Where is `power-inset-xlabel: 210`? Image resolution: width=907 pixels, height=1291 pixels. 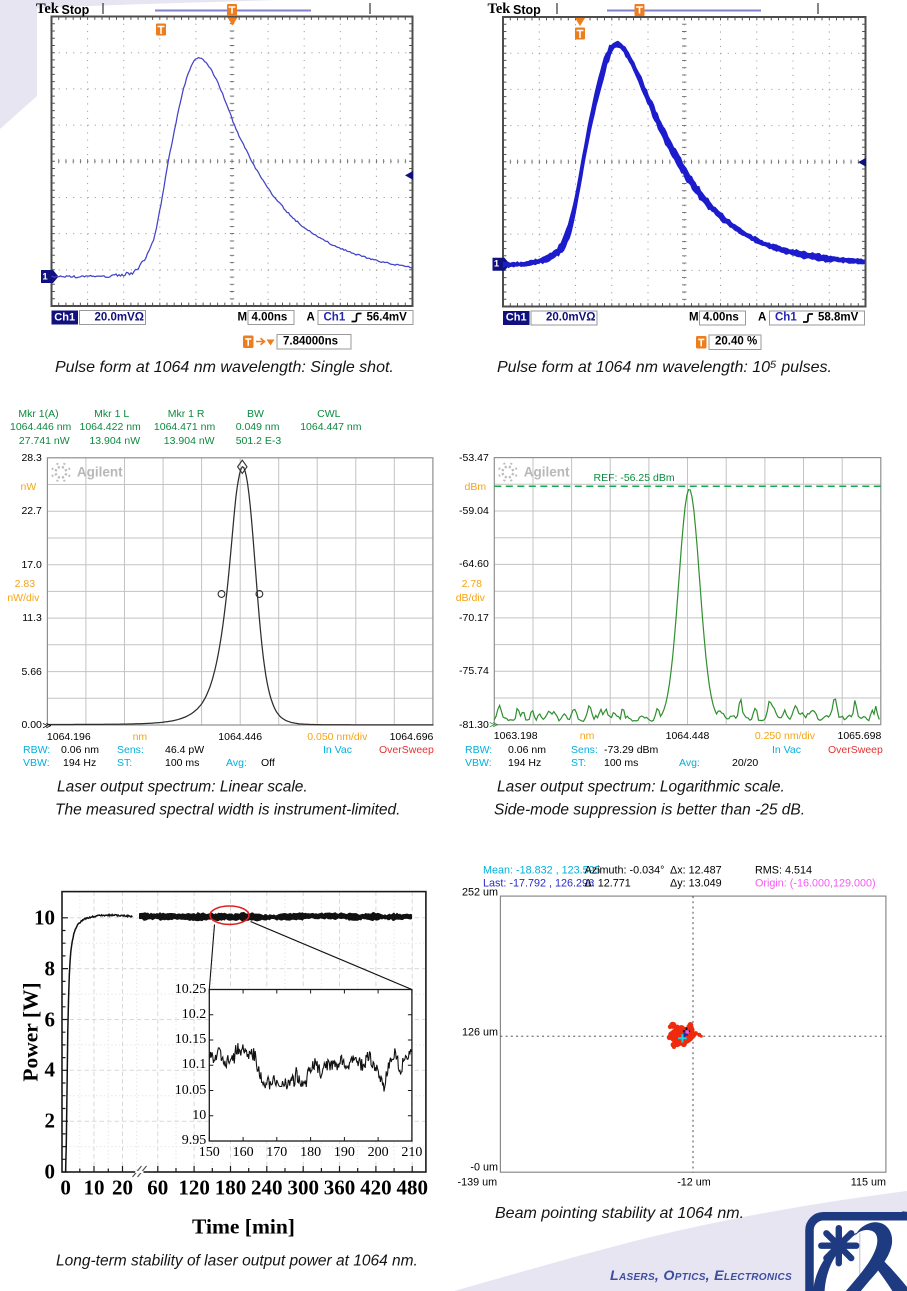 power-inset-xlabel: 210 is located at coordinates (412, 1152).